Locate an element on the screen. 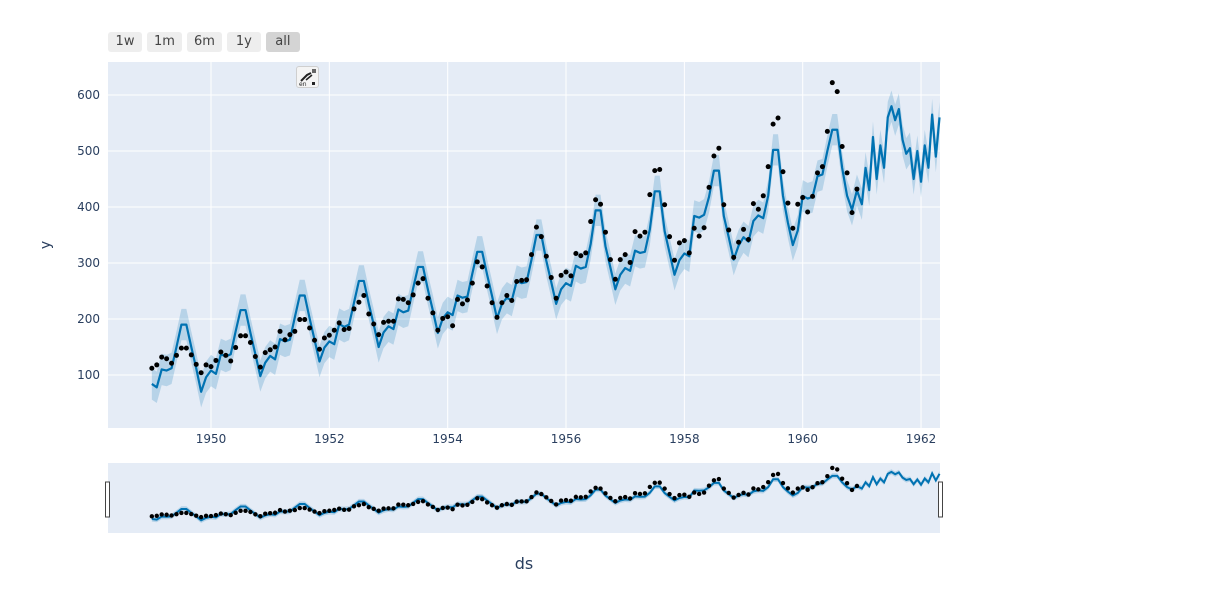 This screenshot has width=1219, height=607. range-button-1y: 1y is located at coordinates (243, 42).